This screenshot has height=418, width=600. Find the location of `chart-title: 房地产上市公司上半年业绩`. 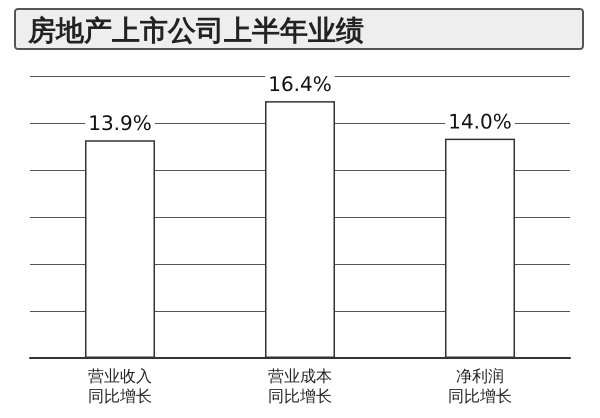

chart-title: 房地产上市公司上半年业绩 is located at coordinates (299, 29).